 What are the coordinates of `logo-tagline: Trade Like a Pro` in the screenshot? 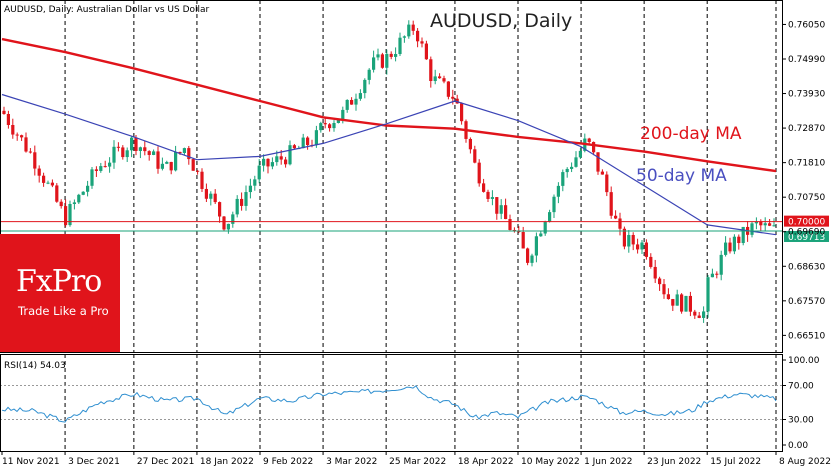 It's located at (63, 311).